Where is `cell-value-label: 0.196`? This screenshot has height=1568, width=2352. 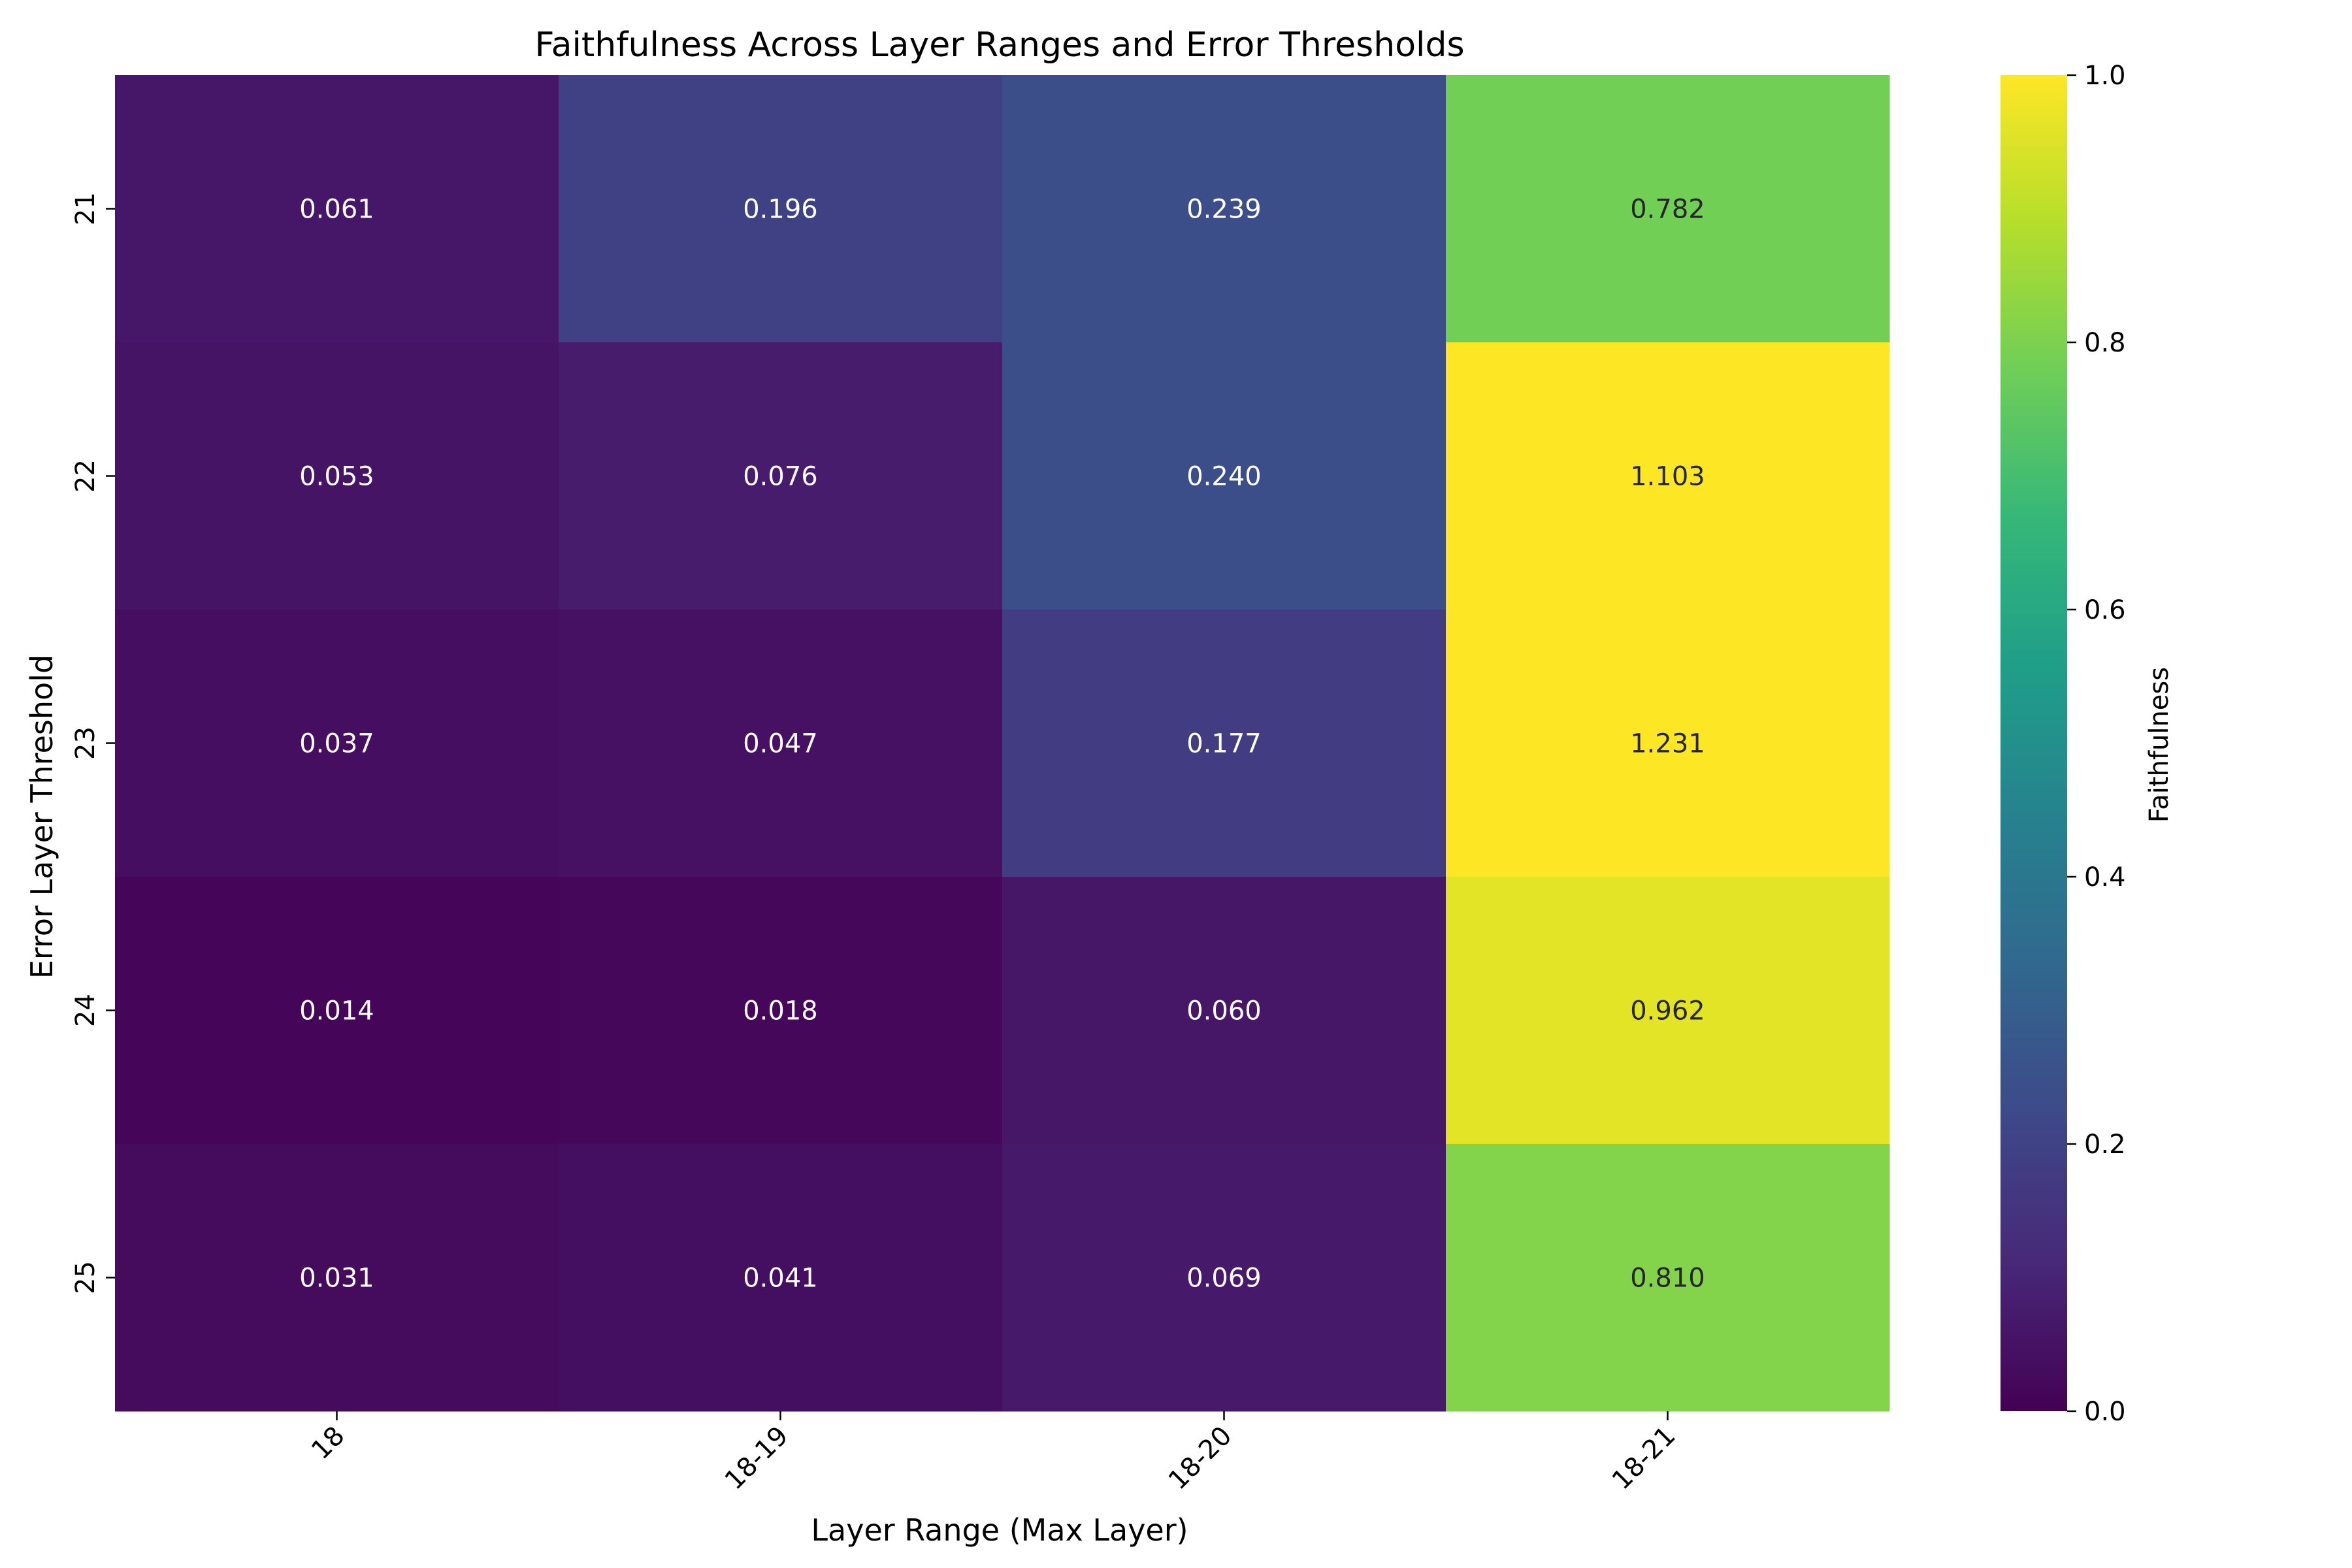
cell-value-label: 0.196 is located at coordinates (780, 210).